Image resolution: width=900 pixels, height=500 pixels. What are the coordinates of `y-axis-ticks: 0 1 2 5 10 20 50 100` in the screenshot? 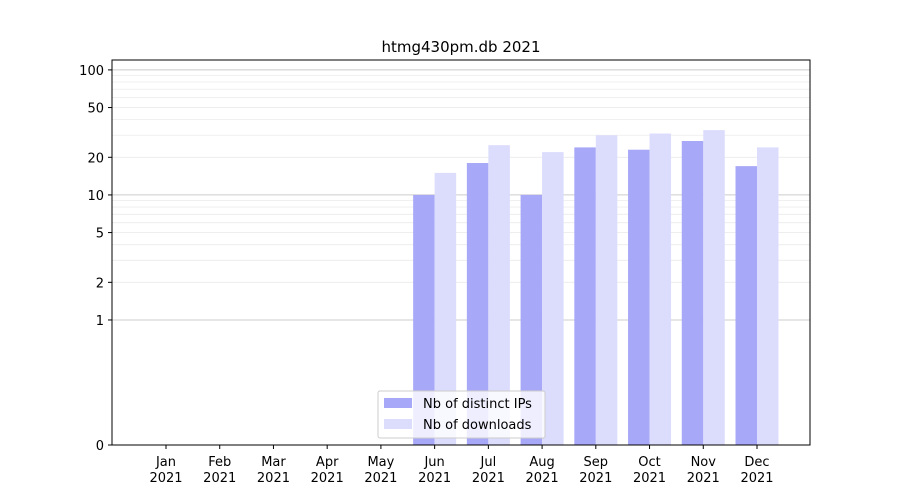 It's located at (95, 259).